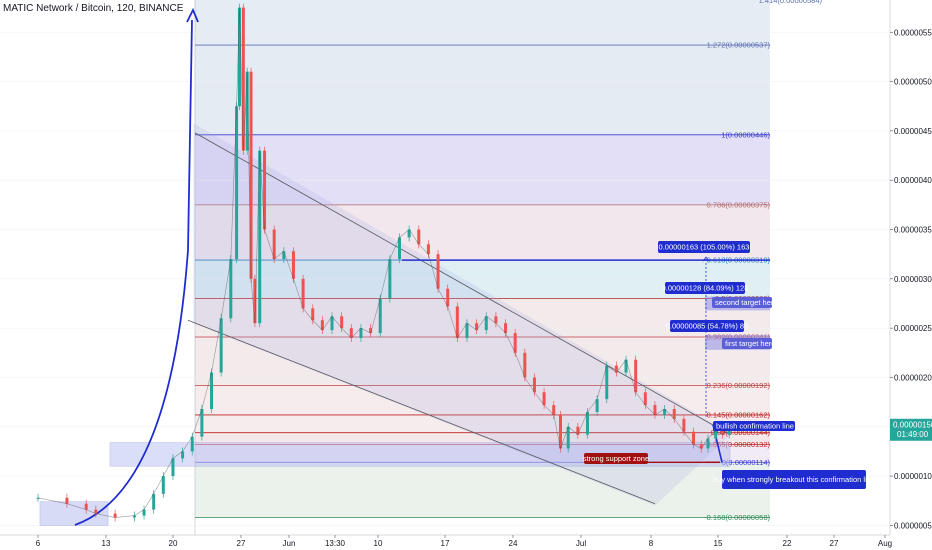 This screenshot has width=932, height=550. I want to click on x-tick-label: 13, so click(106, 543).